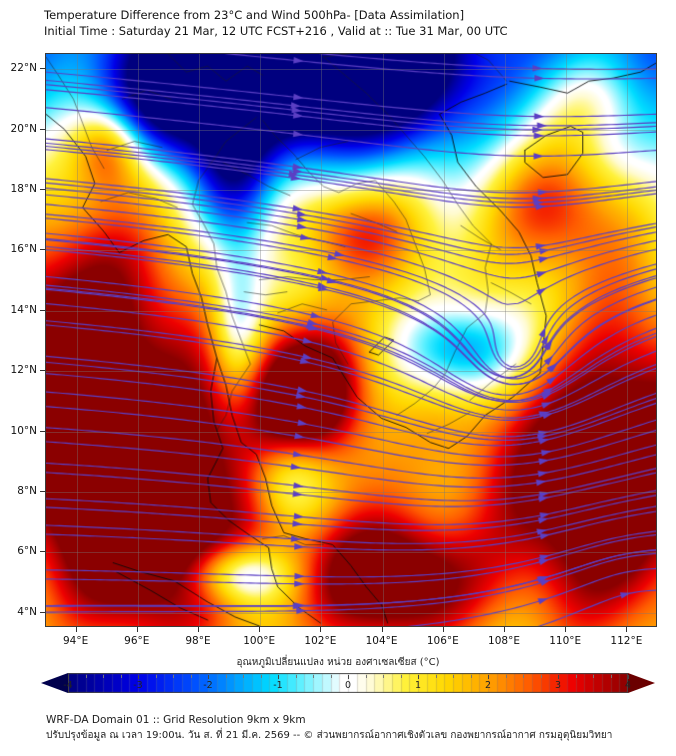  Describe the element at coordinates (641, 683) in the screenshot. I see `colorbar-over-arrow` at that location.